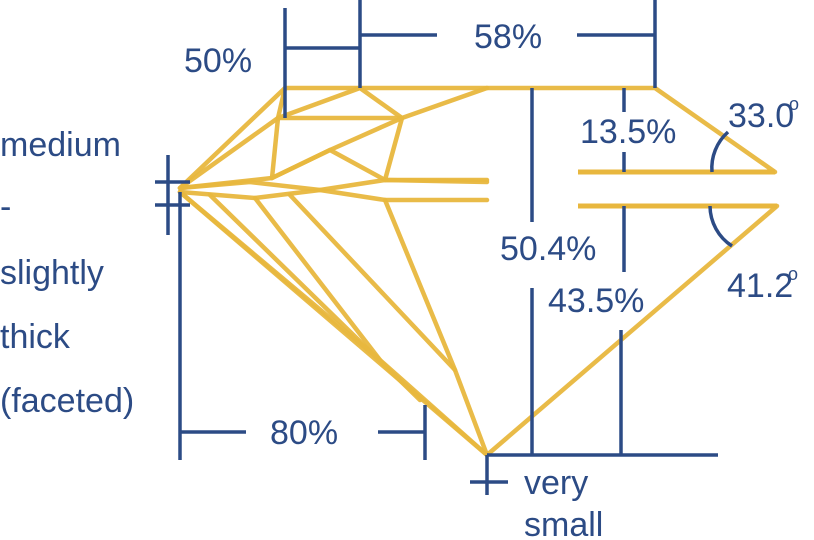 The image size is (814, 540). Describe the element at coordinates (761, 116) in the screenshot. I see `crown-angle-deg-label: 33.0` at that location.